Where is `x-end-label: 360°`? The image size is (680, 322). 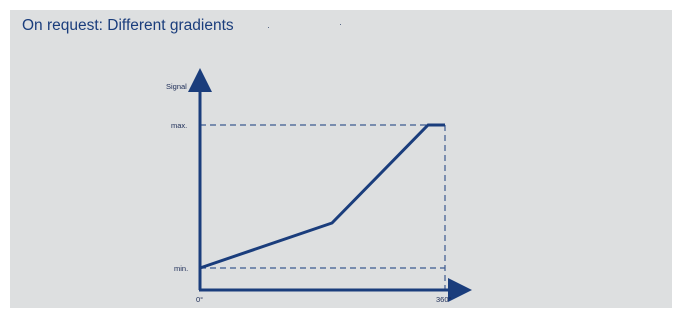
x-end-label: 360° is located at coordinates (444, 299).